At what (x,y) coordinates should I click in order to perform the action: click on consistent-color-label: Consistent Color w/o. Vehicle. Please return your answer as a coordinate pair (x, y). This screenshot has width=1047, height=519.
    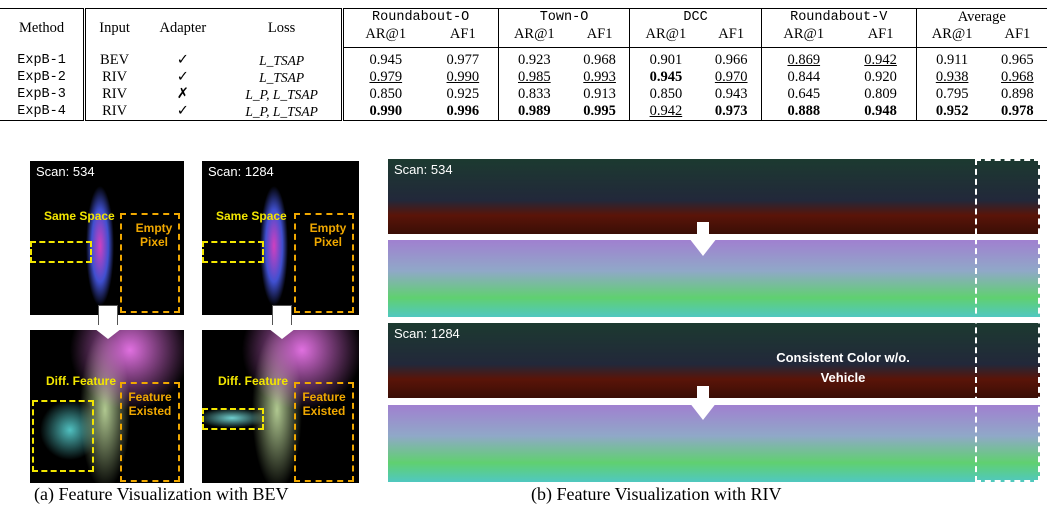
    Looking at the image, I should click on (843, 367).